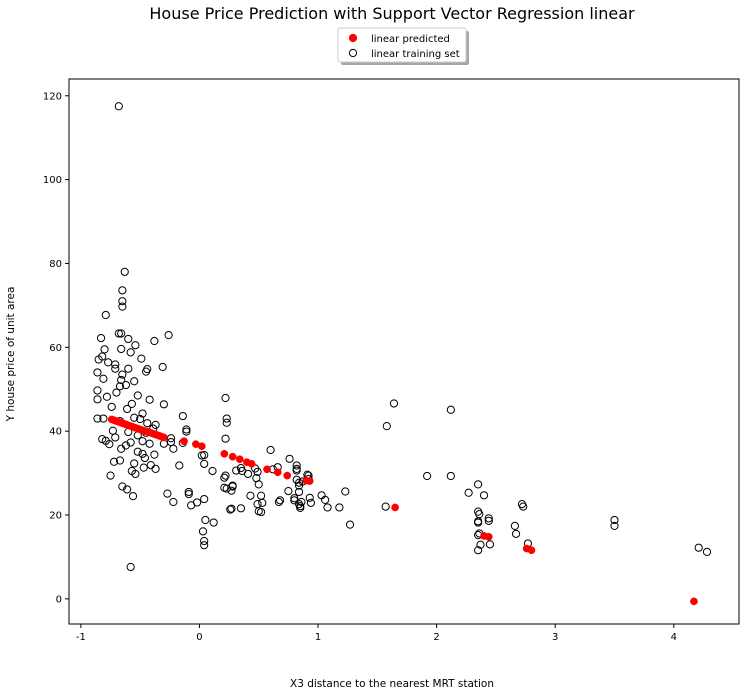  I want to click on x-tick-label: -1, so click(81, 637).